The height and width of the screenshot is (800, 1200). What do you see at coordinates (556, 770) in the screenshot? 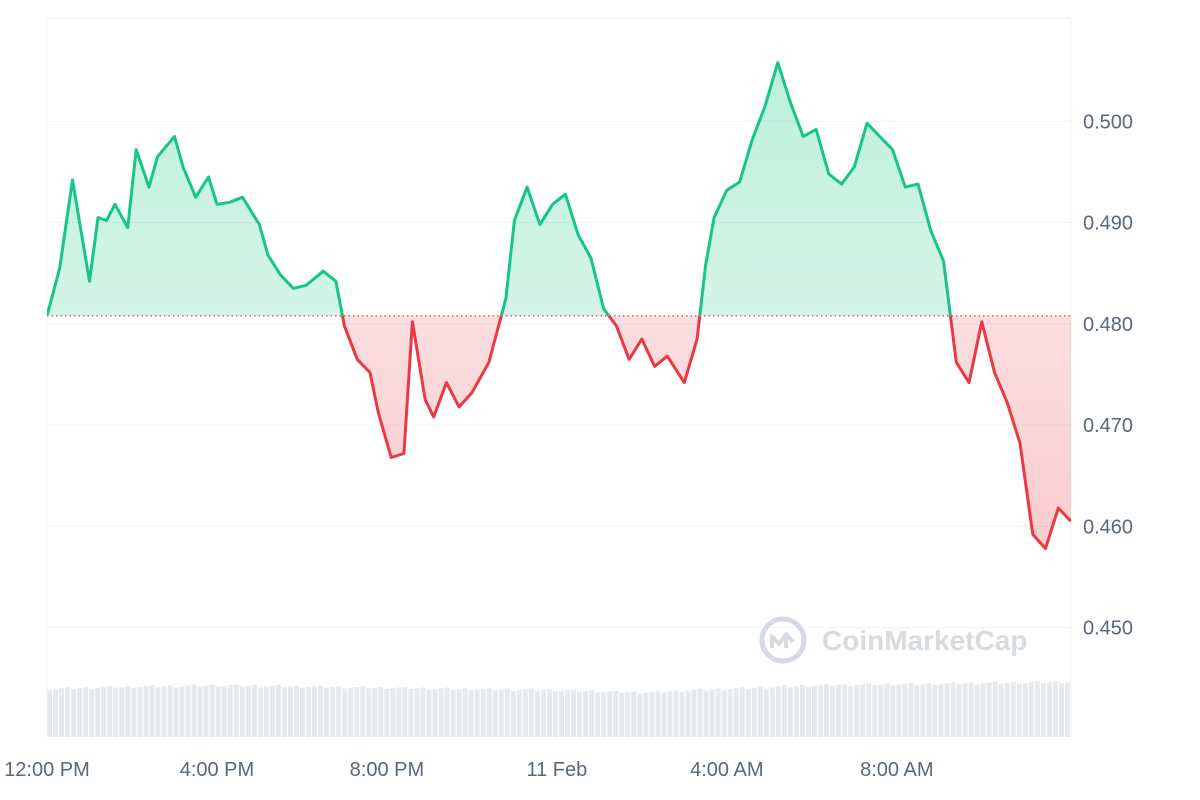
I see `x-tick-label: 11 Feb` at bounding box center [556, 770].